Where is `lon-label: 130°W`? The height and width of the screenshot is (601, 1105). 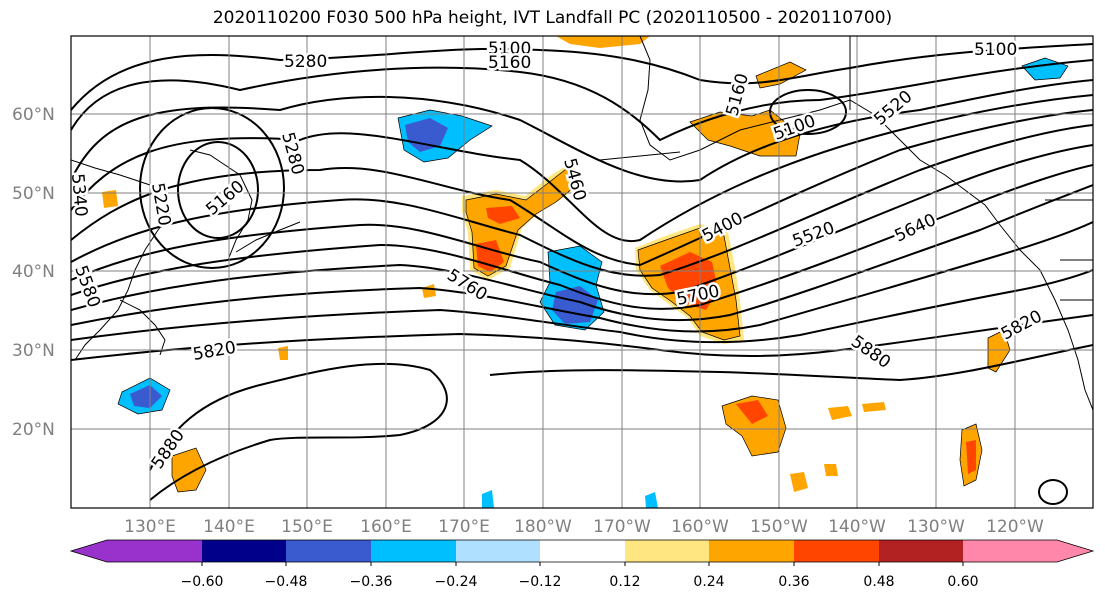
lon-label: 130°W is located at coordinates (936, 527).